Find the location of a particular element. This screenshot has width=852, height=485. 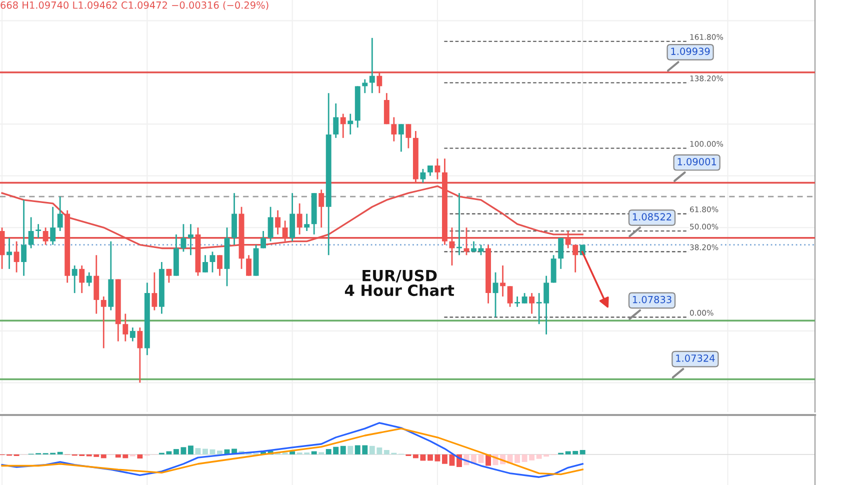

annotation: 1.09001 is located at coordinates (697, 162).